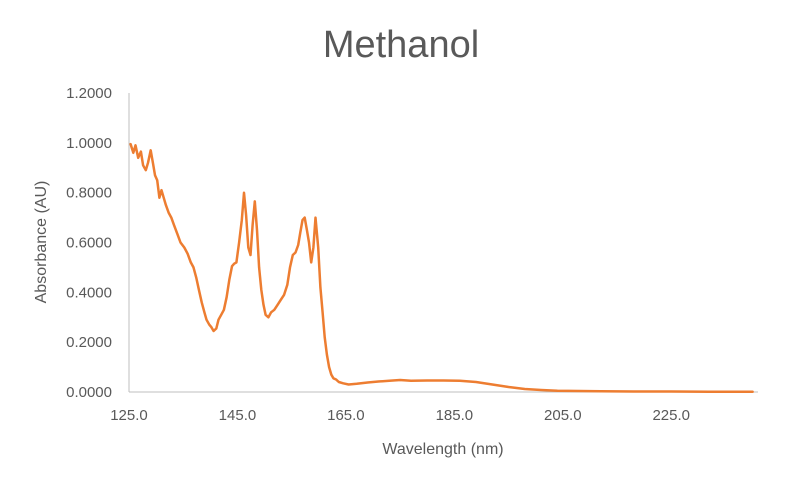 This screenshot has height=485, width=802. I want to click on x-axis-tick-labels: 125.0 145.0 165.0 185.0 205.0 225.0, so click(400, 415).